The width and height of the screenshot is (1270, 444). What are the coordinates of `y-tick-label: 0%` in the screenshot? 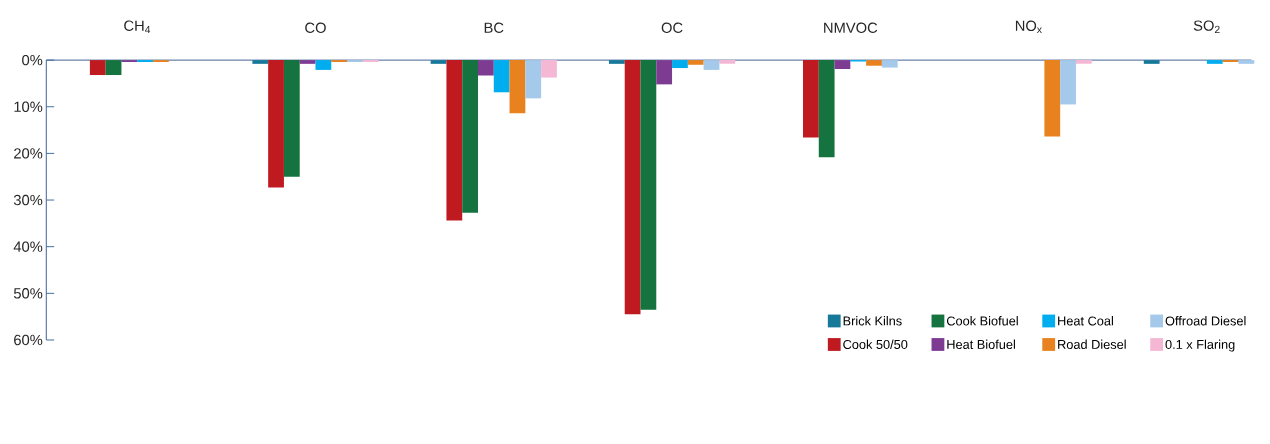 It's located at (32, 60).